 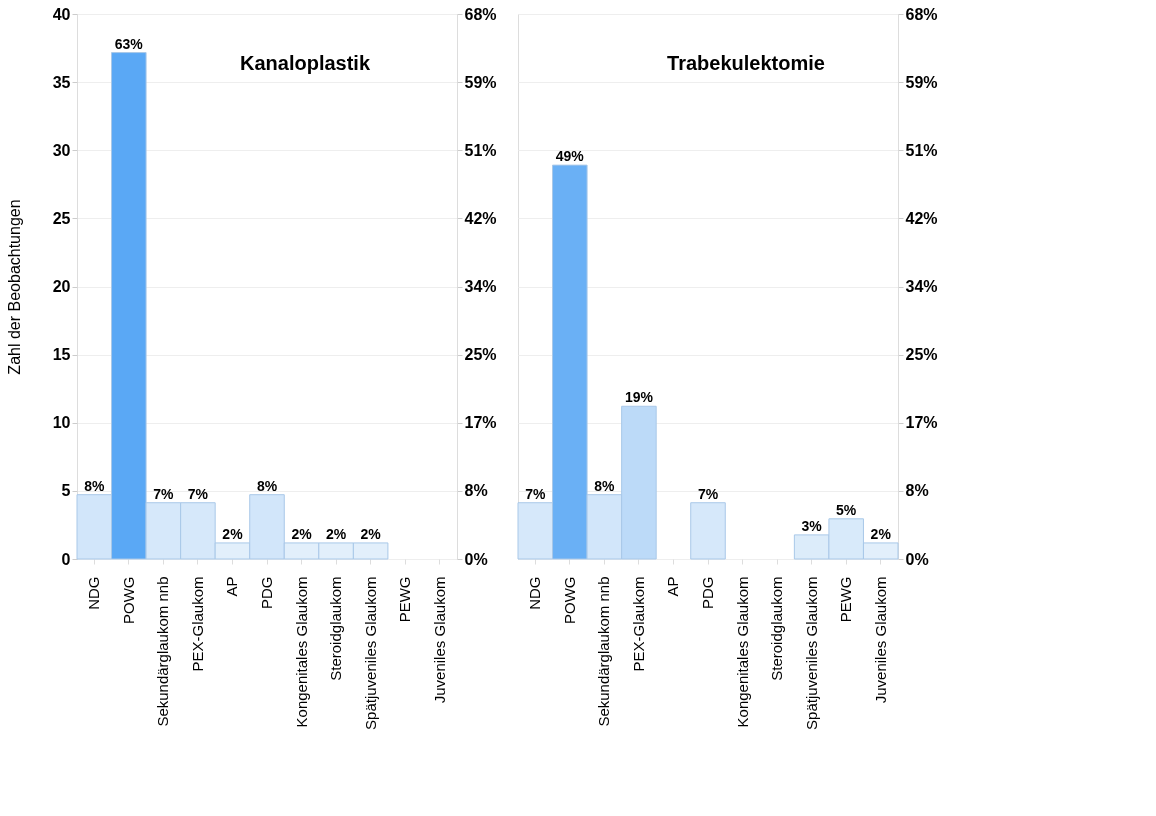 What do you see at coordinates (129, 43) in the screenshot?
I see `data-label: 63%` at bounding box center [129, 43].